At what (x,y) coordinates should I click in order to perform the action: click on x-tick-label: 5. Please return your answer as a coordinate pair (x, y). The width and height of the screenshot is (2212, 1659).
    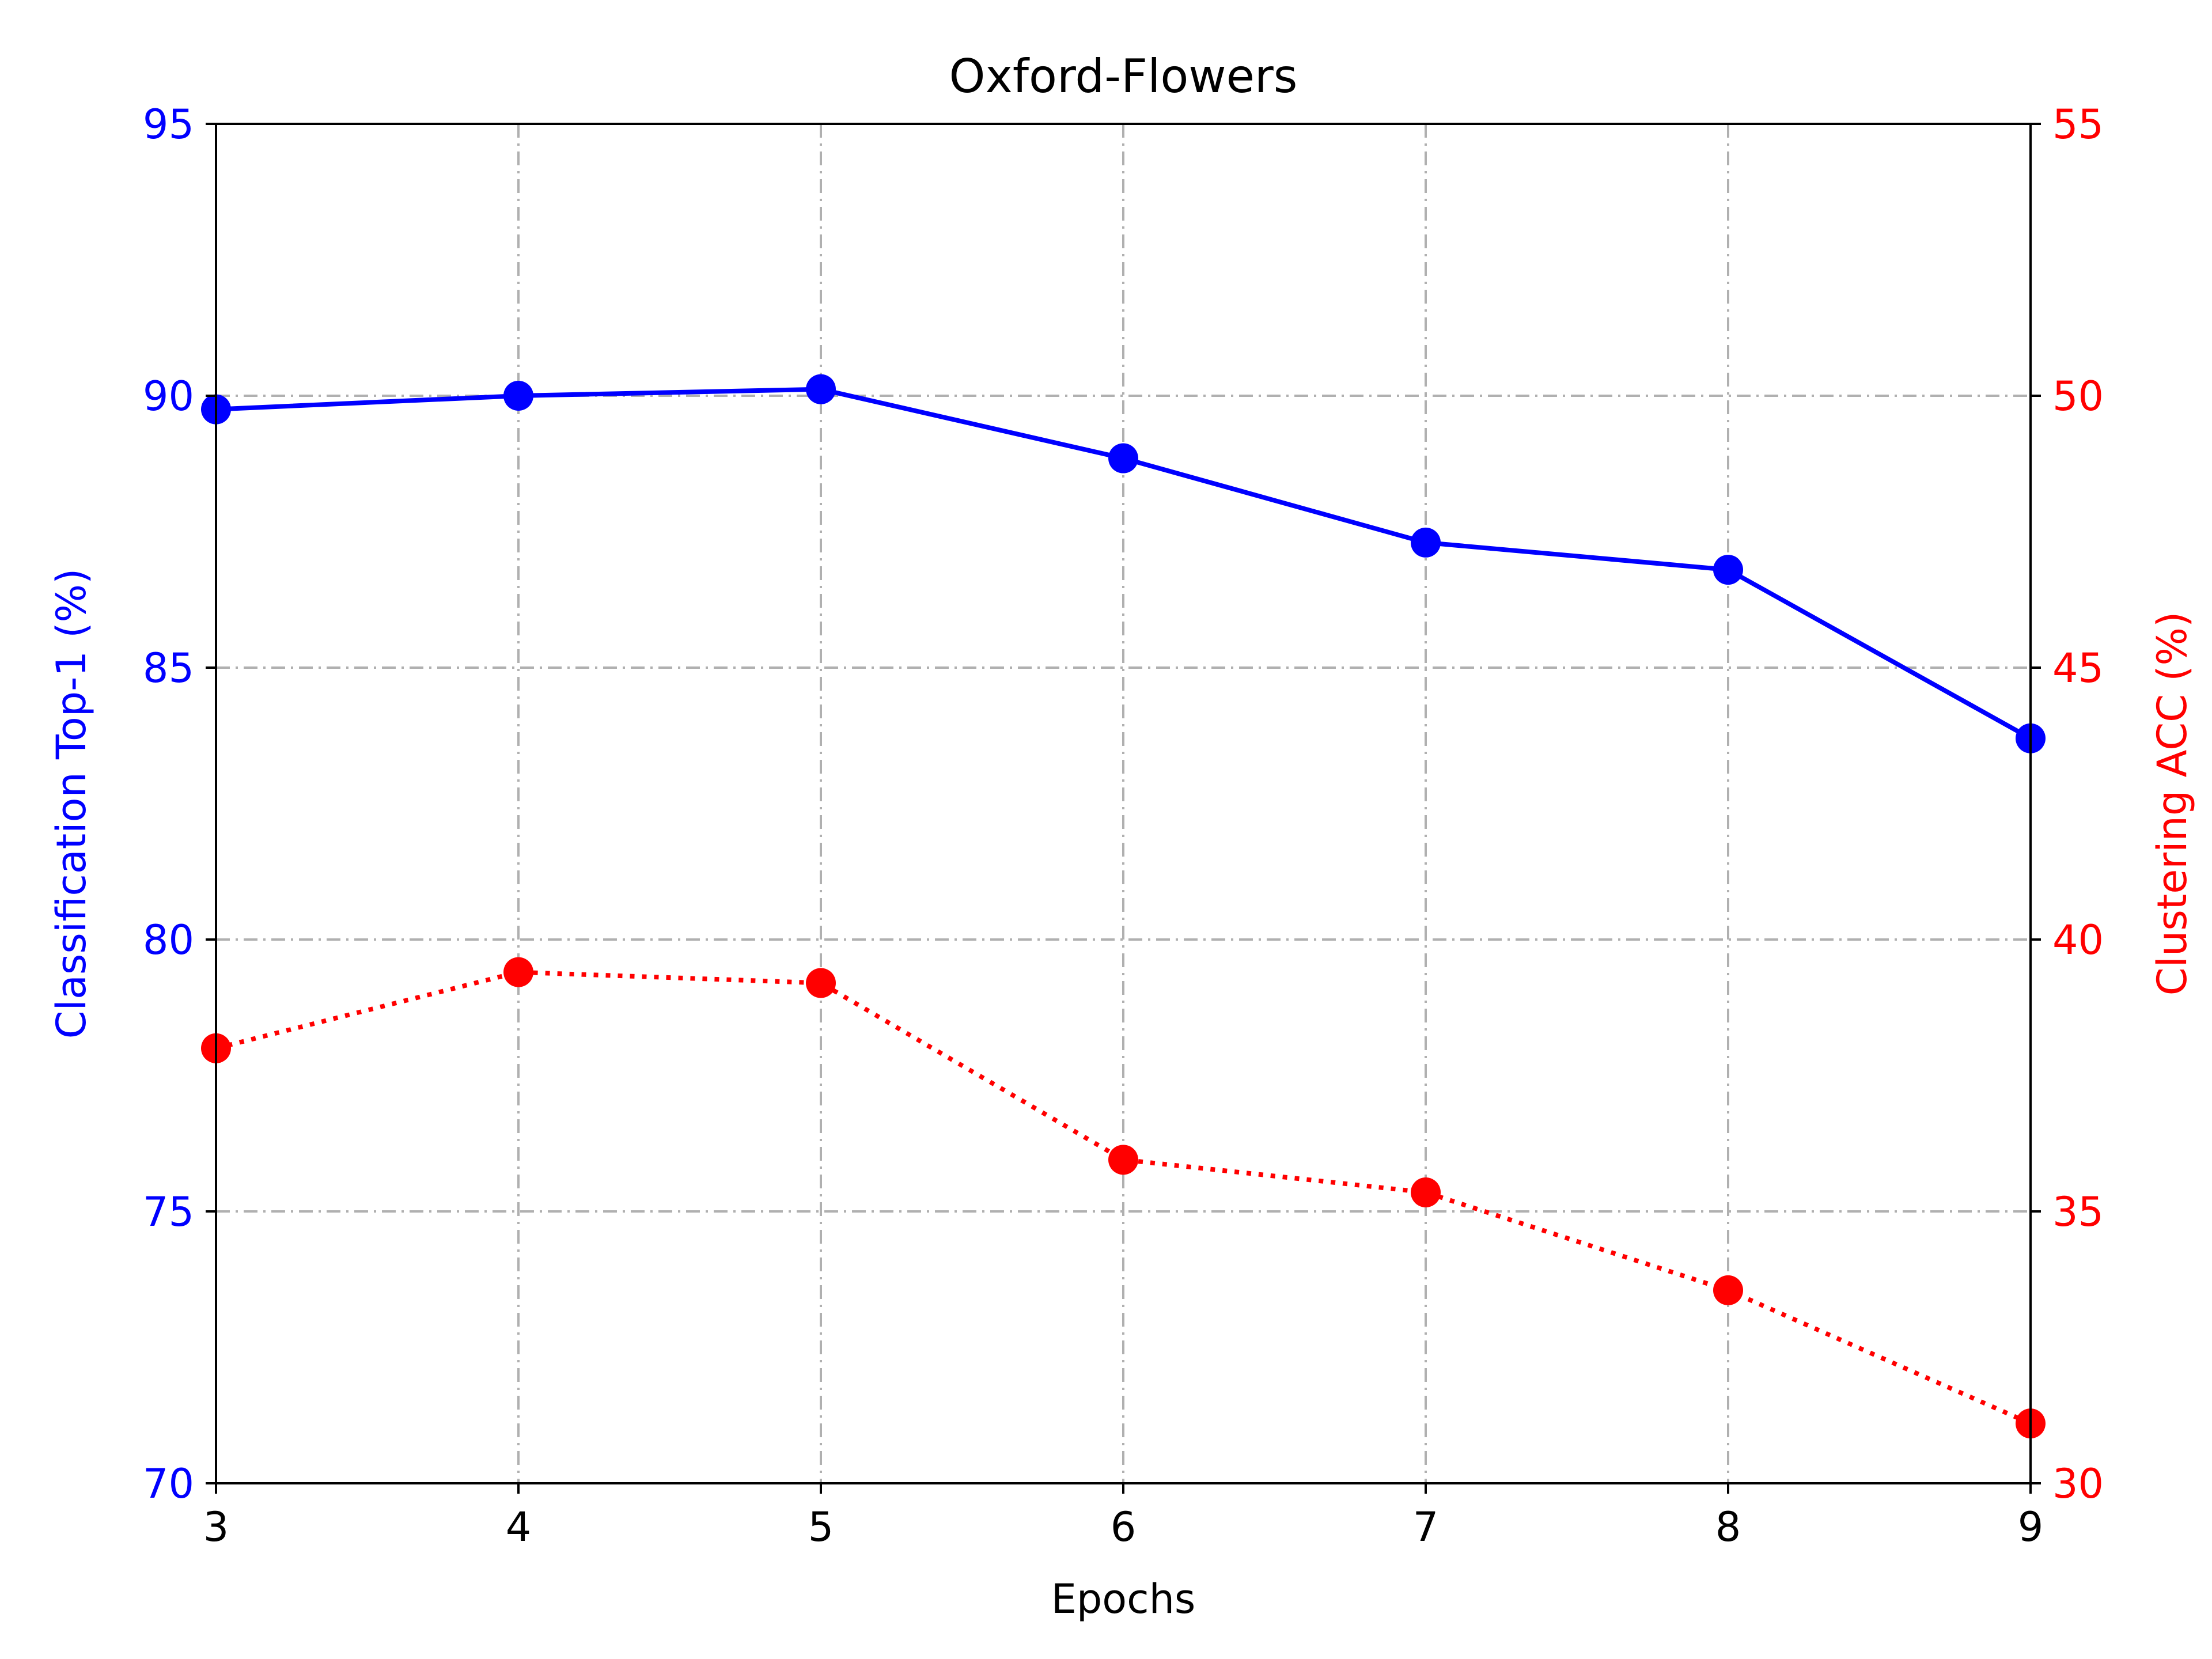
    Looking at the image, I should click on (821, 1527).